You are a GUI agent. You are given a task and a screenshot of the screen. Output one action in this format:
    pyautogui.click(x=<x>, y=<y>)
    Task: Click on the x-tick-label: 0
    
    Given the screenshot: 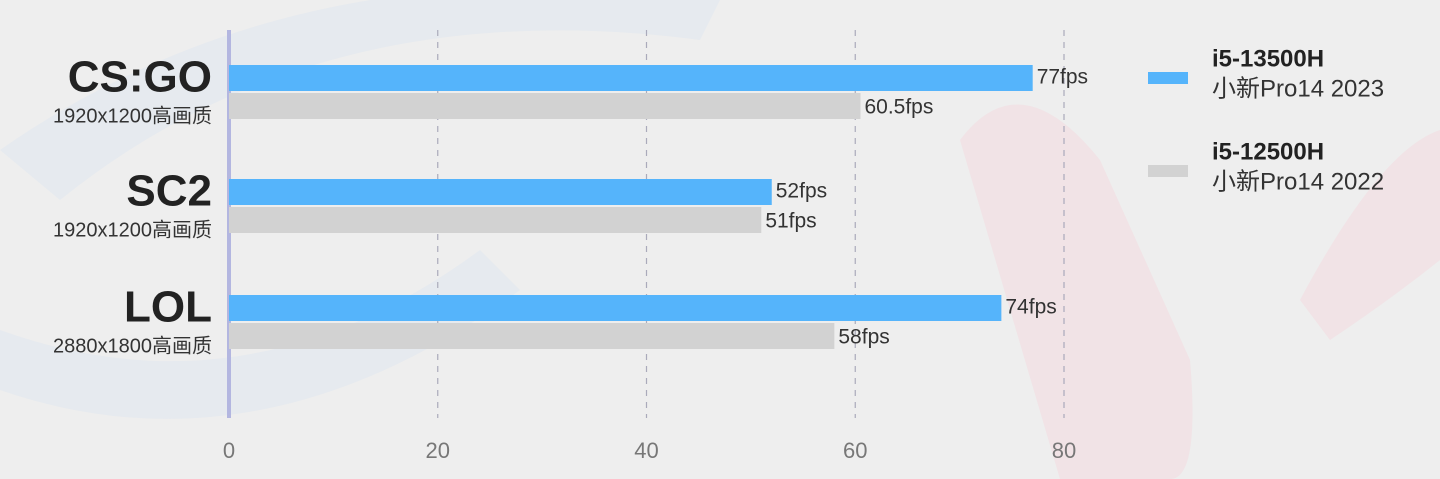 What is the action you would take?
    pyautogui.click(x=229, y=450)
    